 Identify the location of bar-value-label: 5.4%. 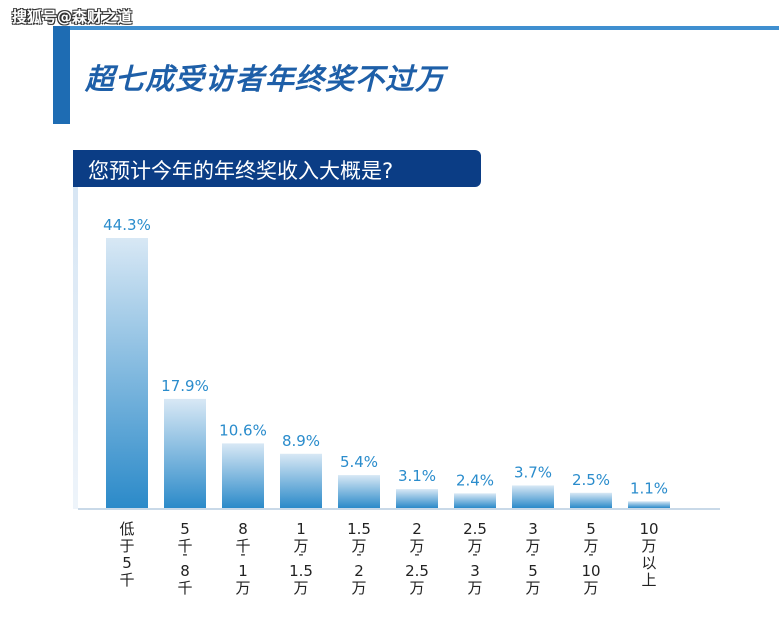
(359, 462).